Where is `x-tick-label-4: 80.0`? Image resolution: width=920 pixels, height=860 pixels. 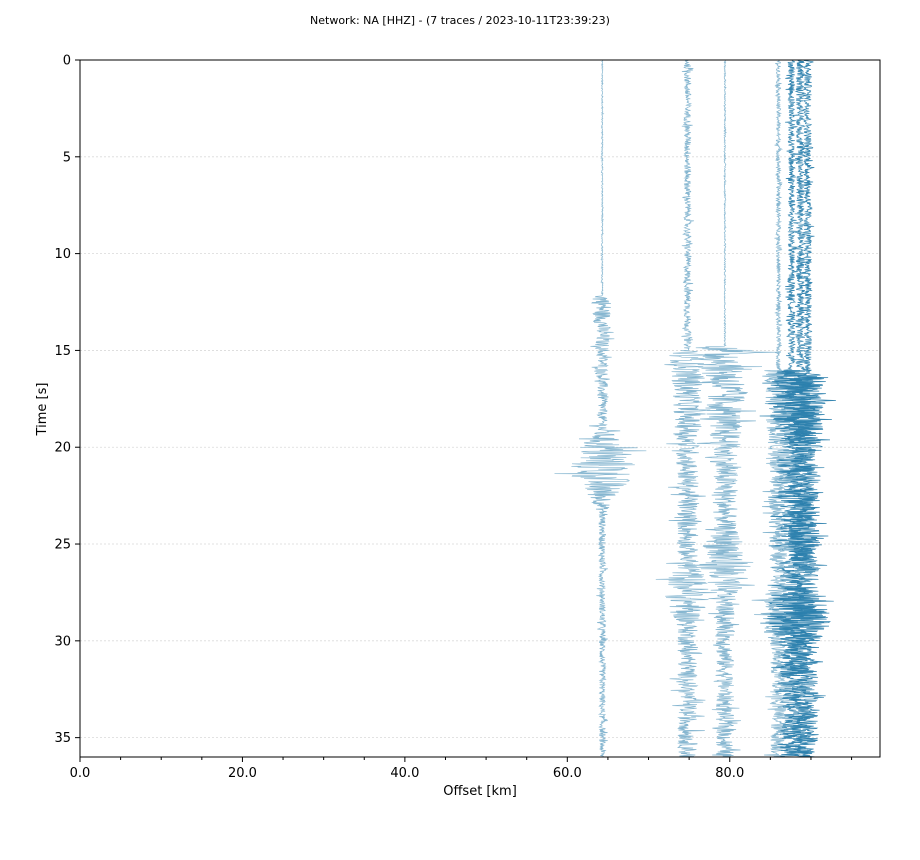
x-tick-label-4: 80.0 is located at coordinates (729, 773).